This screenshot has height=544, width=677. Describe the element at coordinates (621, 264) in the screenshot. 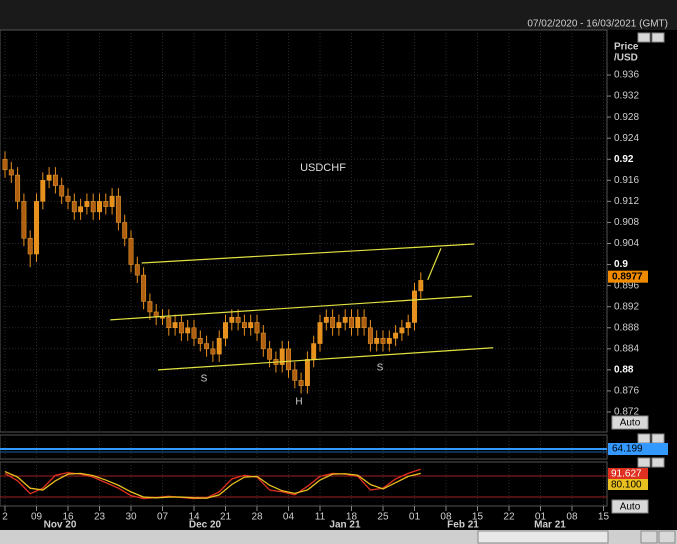

I see `y-tick-label: 0.9` at that location.